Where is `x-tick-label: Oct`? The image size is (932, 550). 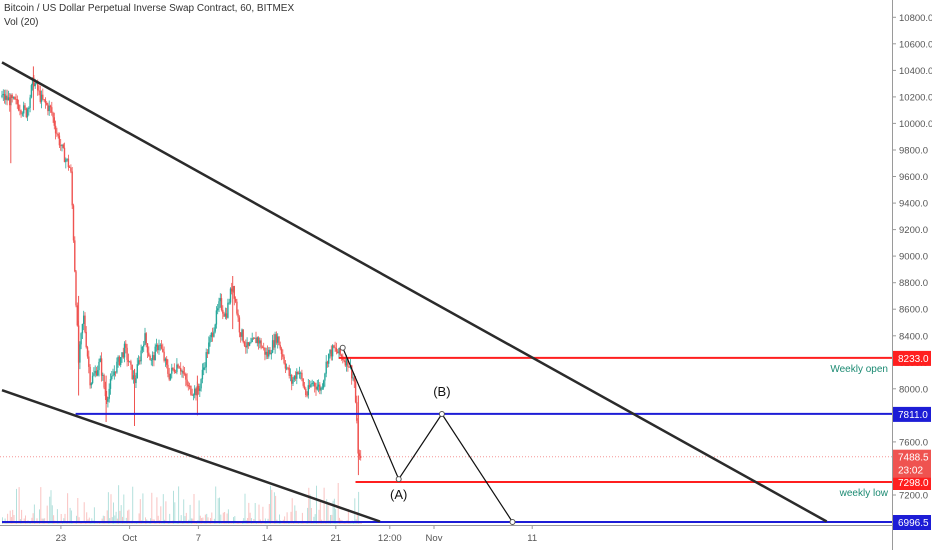
x-tick-label: Oct is located at coordinates (129, 538).